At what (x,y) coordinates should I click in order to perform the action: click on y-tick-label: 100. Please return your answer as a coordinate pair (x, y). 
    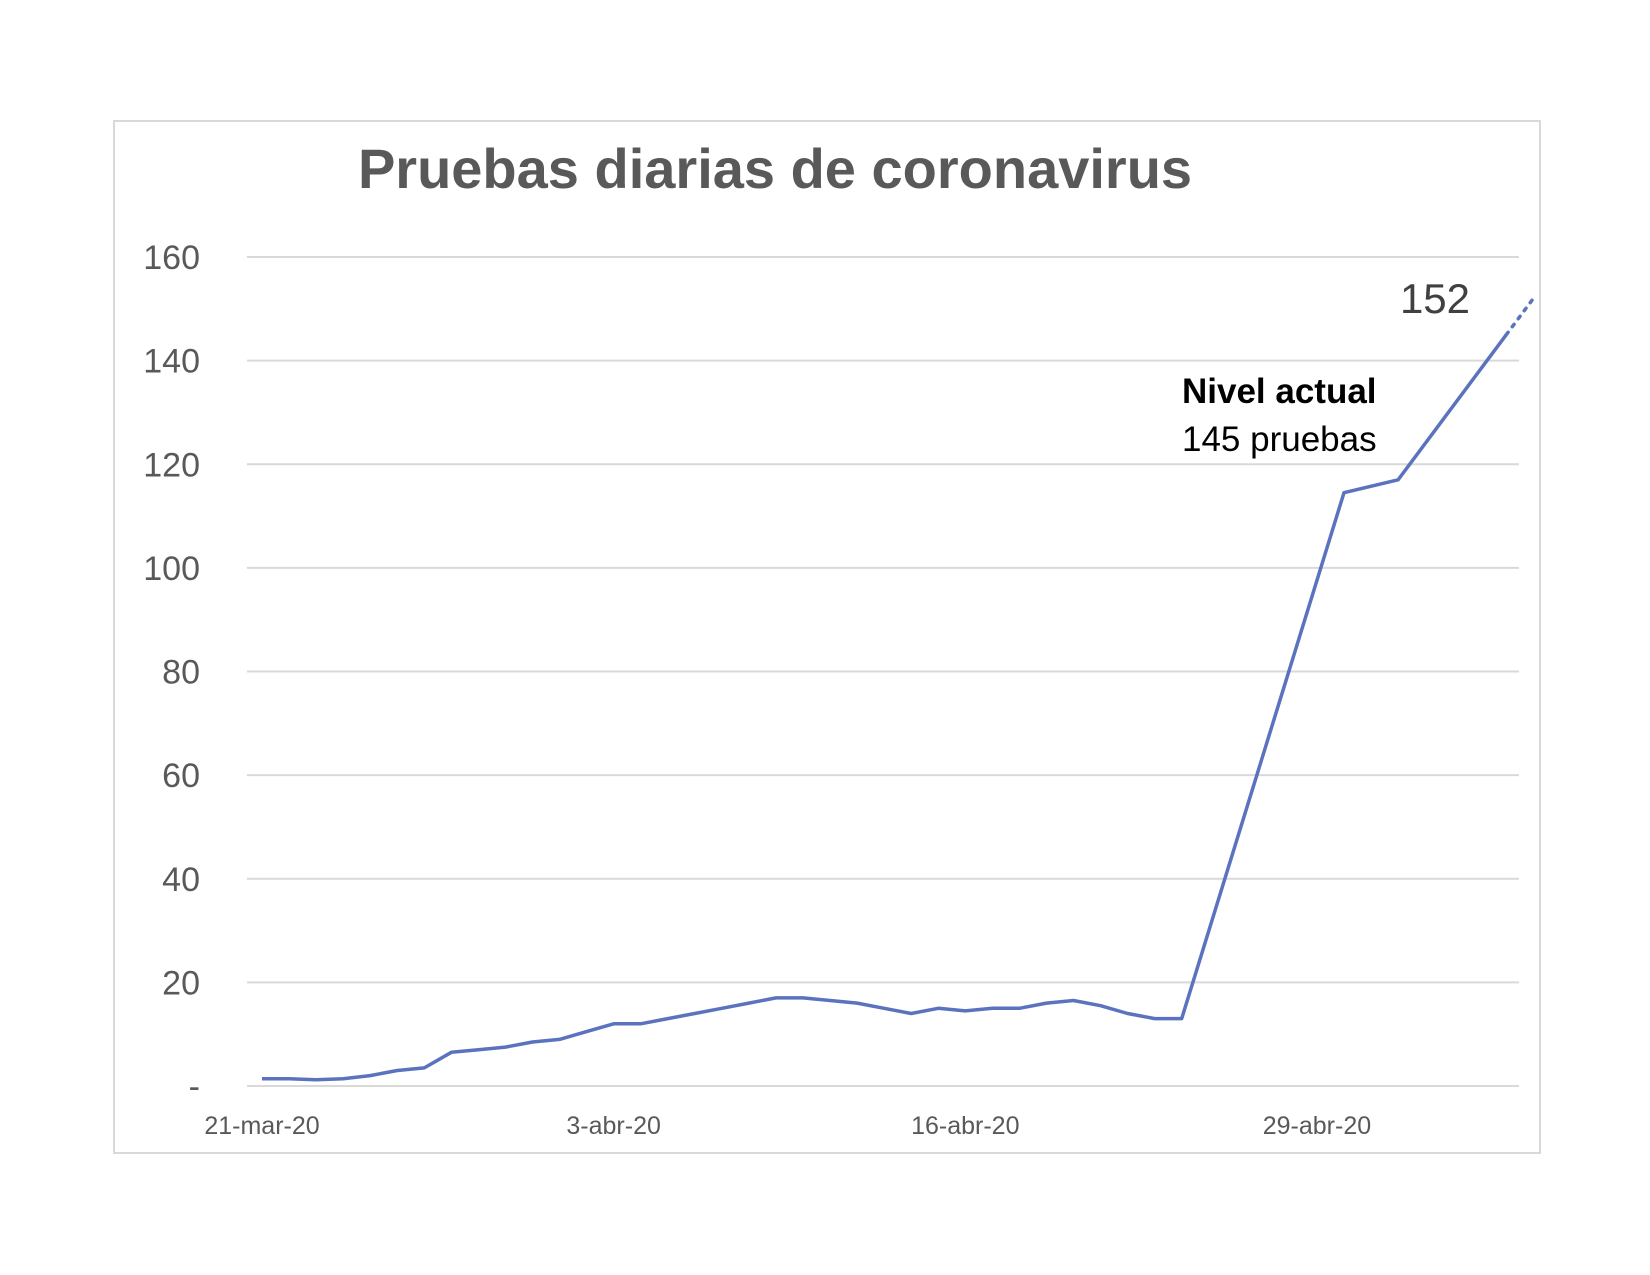
    Looking at the image, I should click on (171, 569).